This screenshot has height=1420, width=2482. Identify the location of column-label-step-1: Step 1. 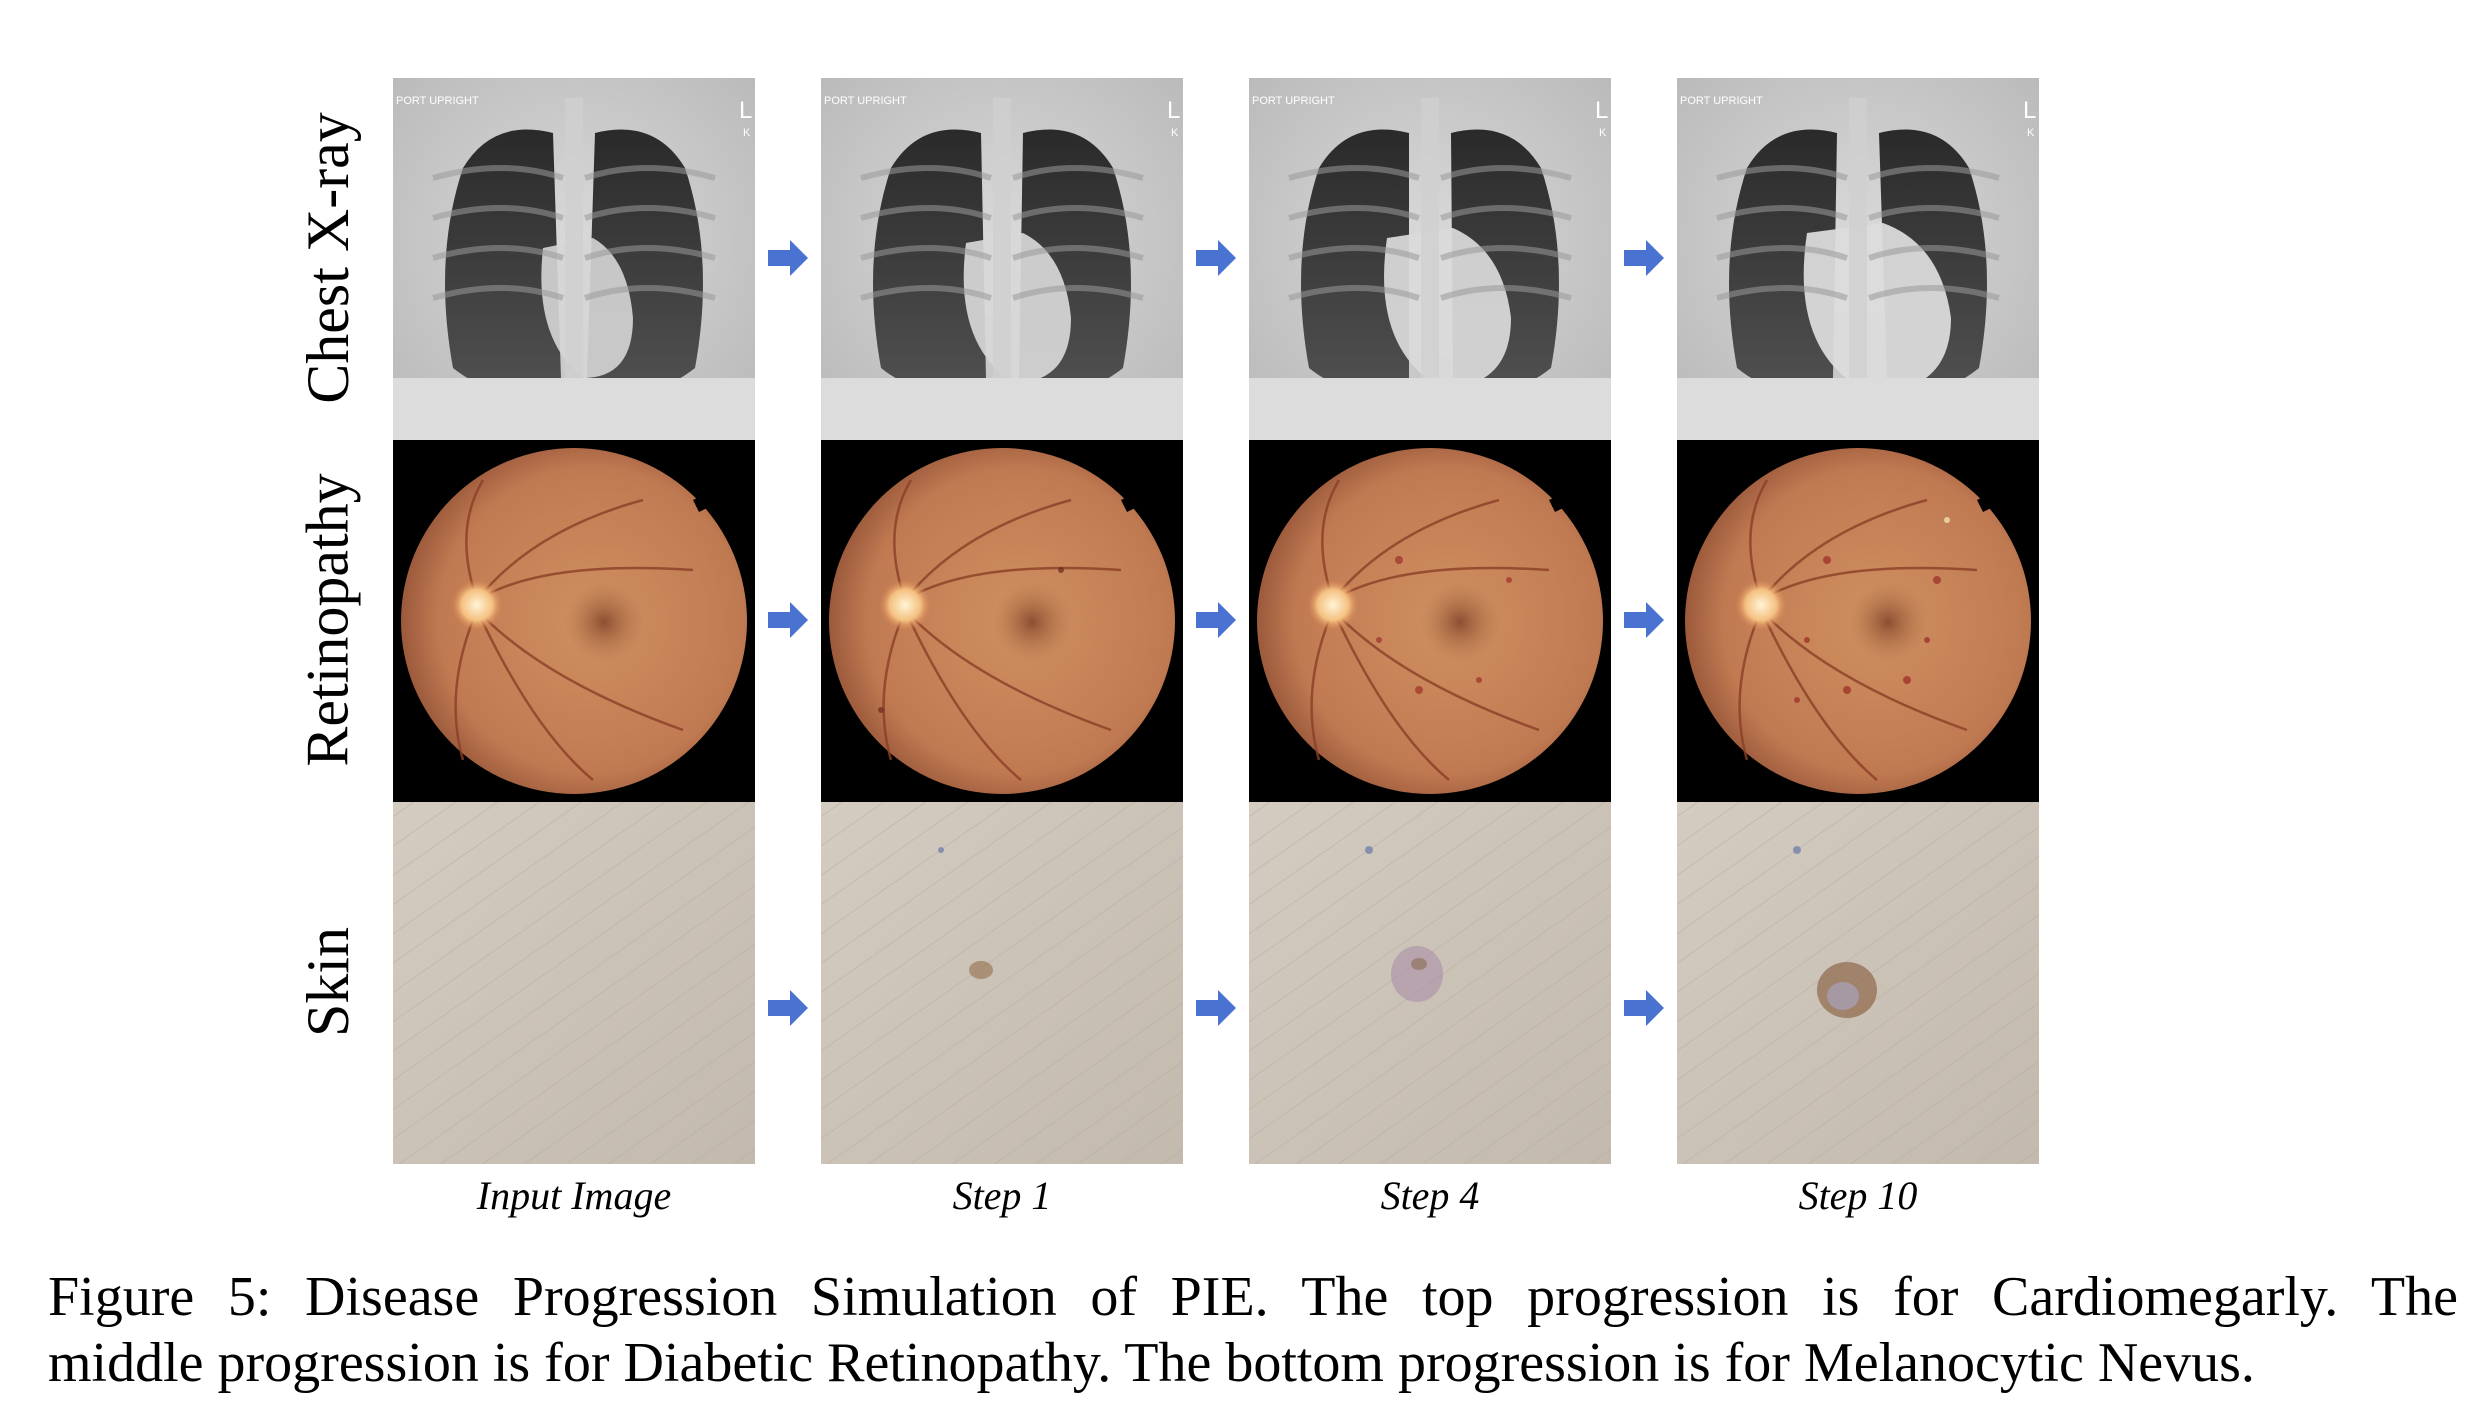
(1002, 1195).